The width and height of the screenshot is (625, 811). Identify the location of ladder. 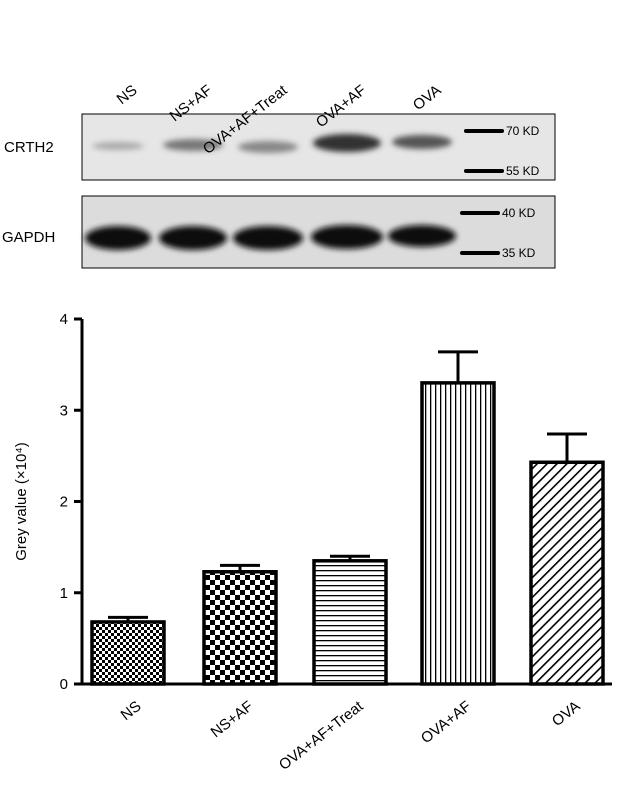
(482, 192).